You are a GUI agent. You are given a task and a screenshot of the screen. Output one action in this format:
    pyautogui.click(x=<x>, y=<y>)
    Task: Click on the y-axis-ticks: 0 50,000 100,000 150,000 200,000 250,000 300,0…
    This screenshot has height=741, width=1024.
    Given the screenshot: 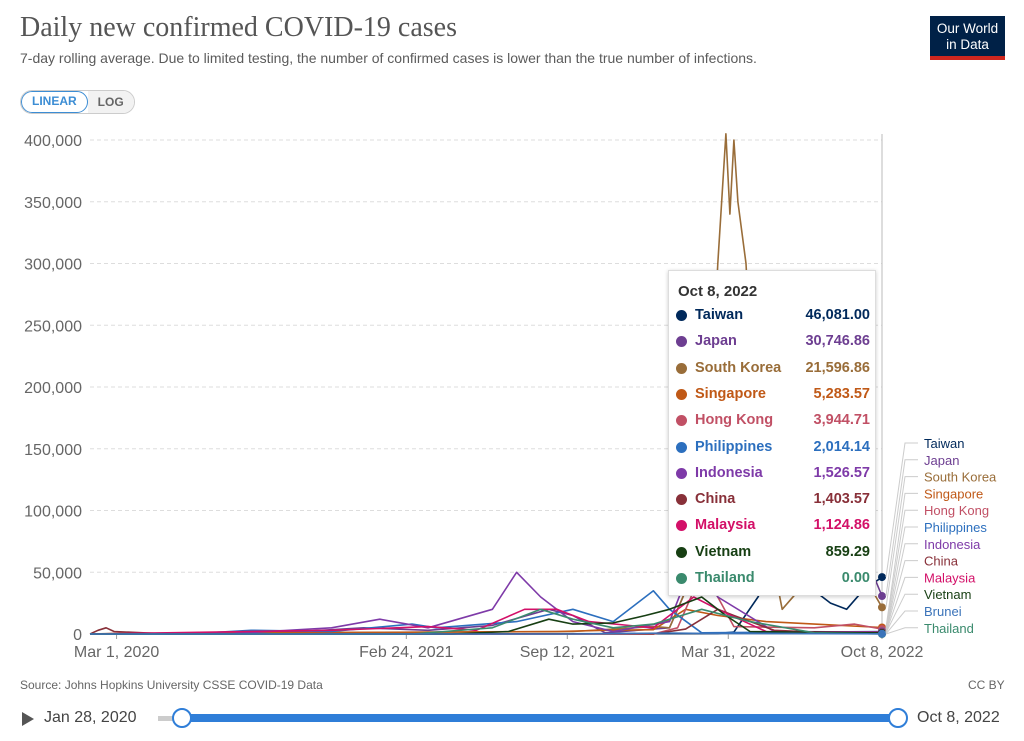 What is the action you would take?
    pyautogui.click(x=53, y=388)
    